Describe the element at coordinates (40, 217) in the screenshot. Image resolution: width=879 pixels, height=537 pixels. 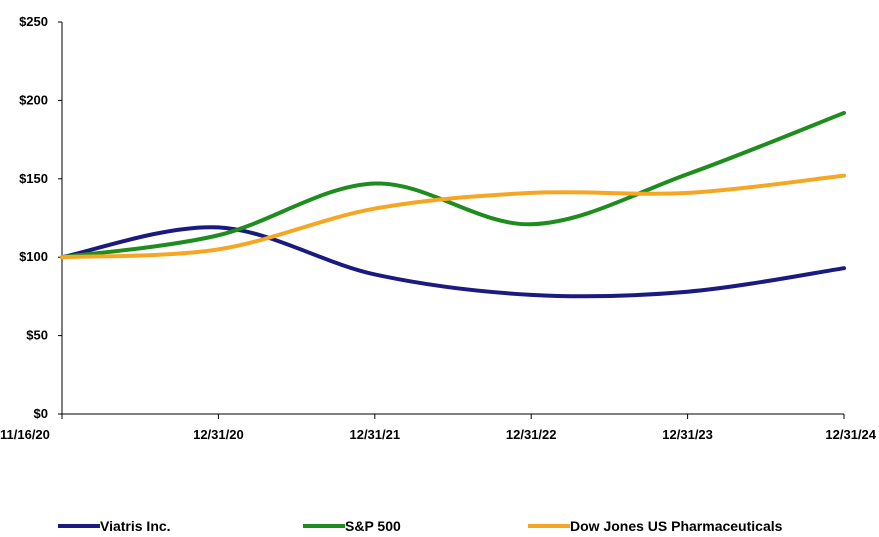
I see `y-axis-ticks: $0 $50 $100 $150 $200 $250` at that location.